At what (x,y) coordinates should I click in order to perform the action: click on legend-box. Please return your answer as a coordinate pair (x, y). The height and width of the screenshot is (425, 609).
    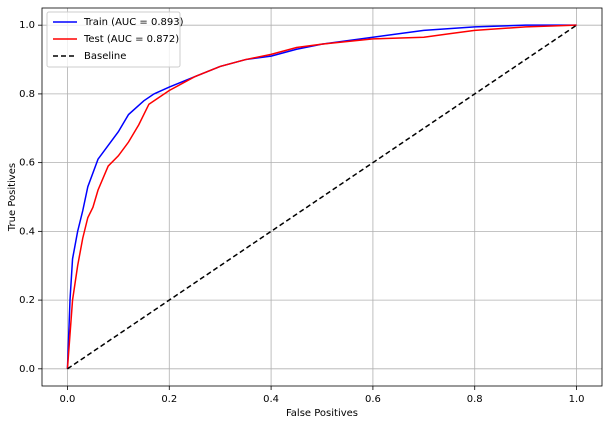
    Looking at the image, I should click on (113, 39).